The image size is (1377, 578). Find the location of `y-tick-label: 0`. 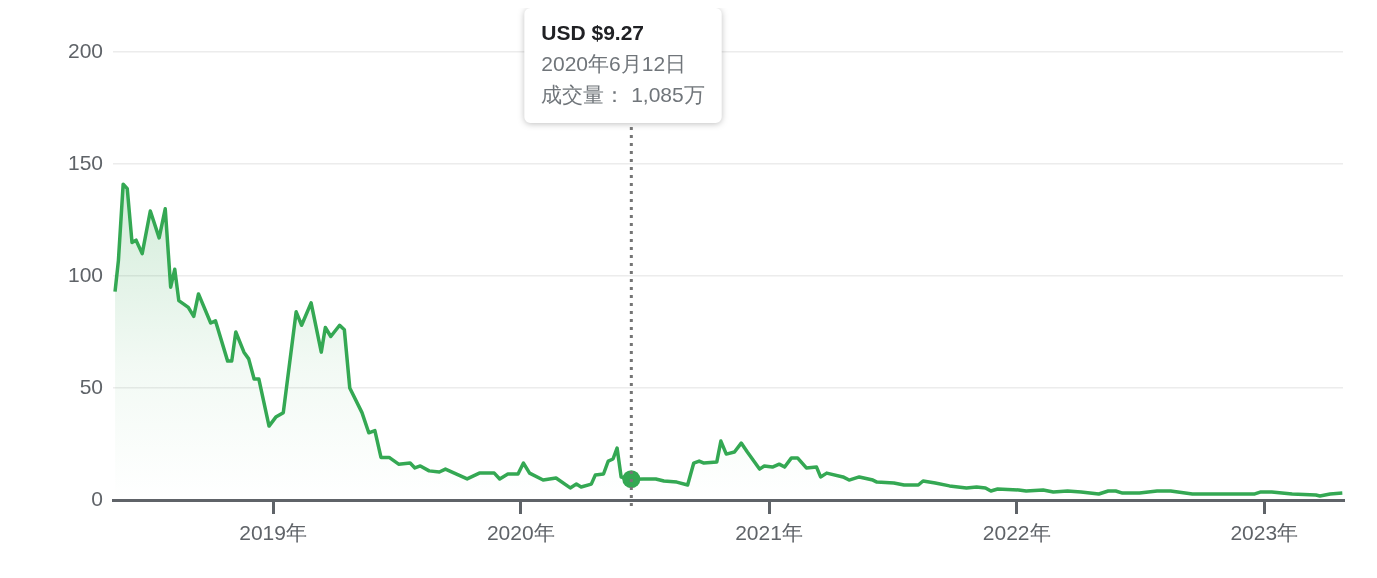

y-tick-label: 0 is located at coordinates (97, 498).